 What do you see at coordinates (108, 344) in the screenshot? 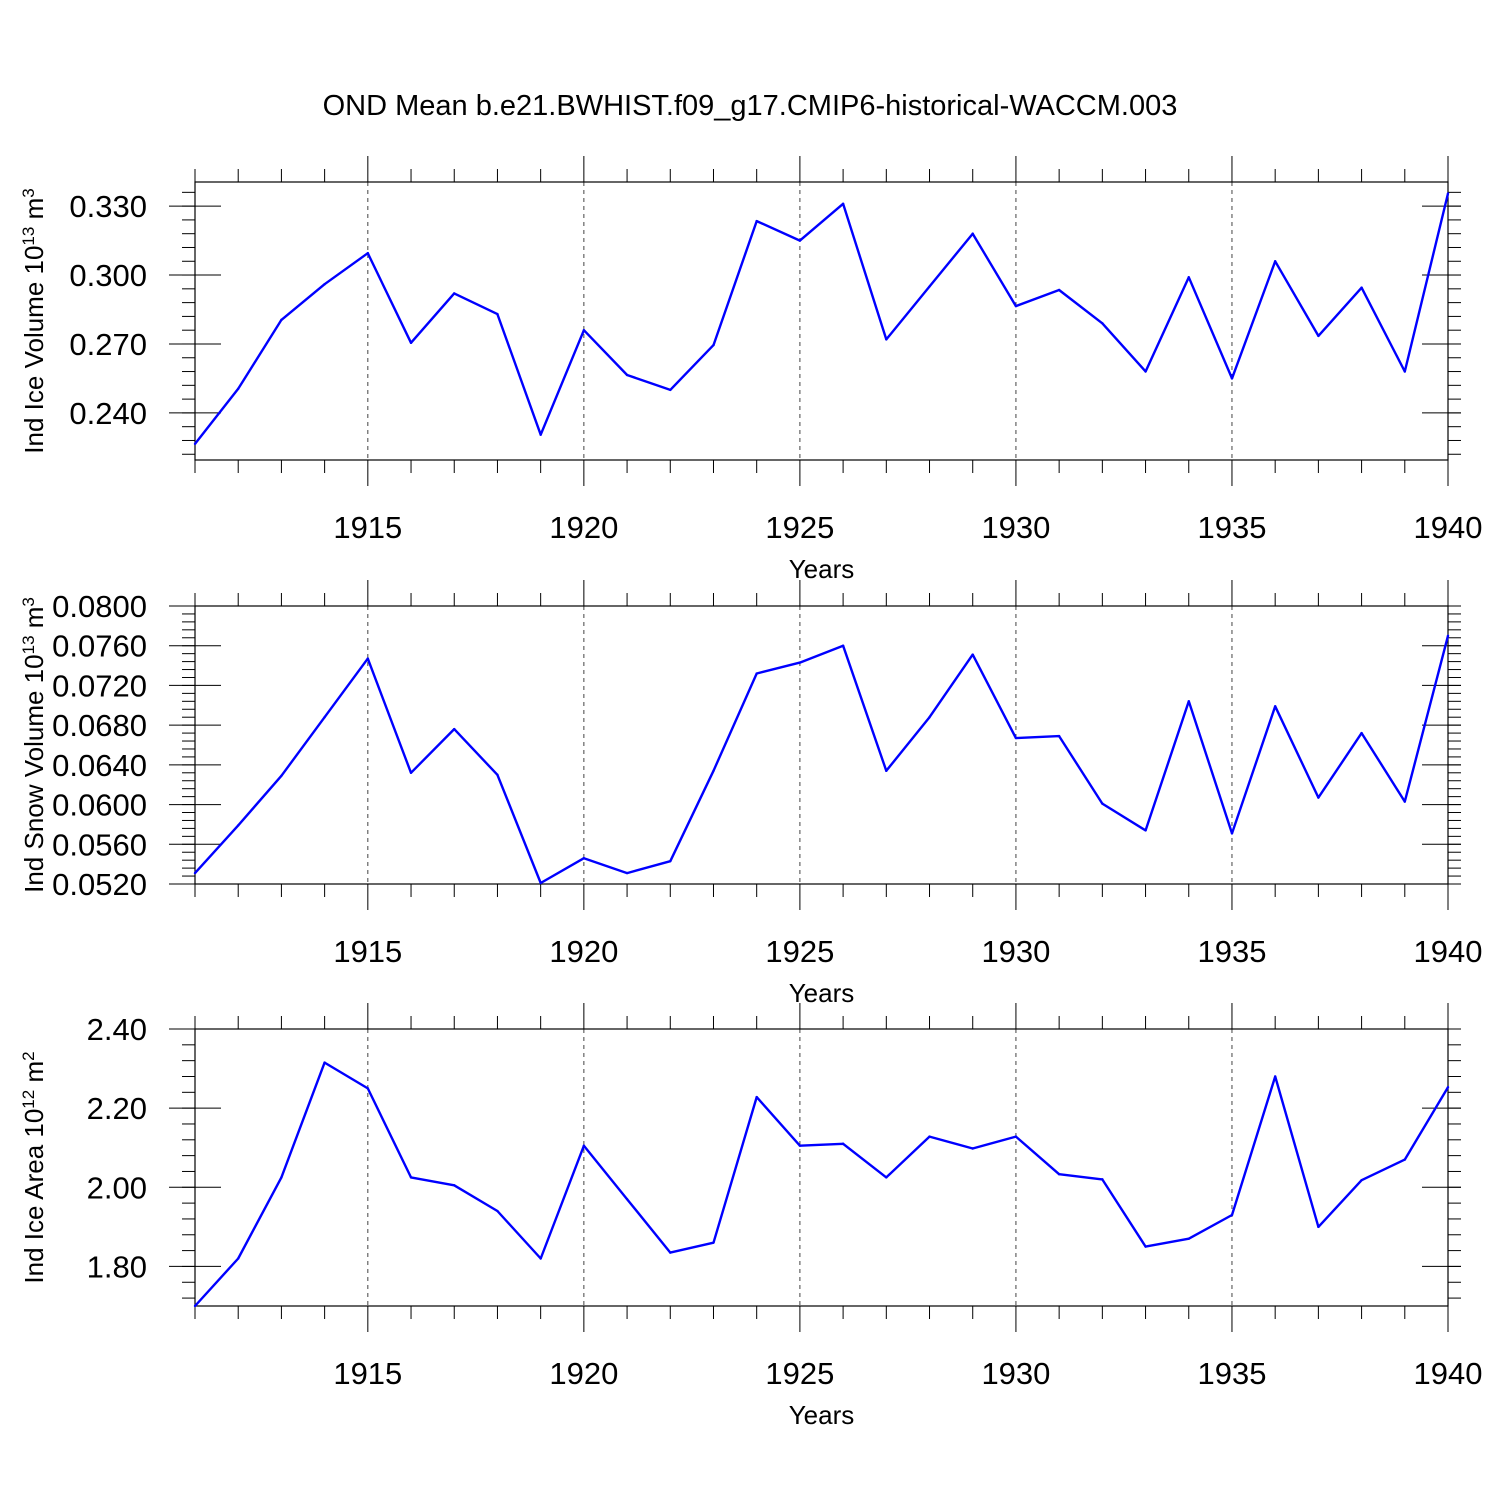
I see `y-tick-label: 0.270` at bounding box center [108, 344].